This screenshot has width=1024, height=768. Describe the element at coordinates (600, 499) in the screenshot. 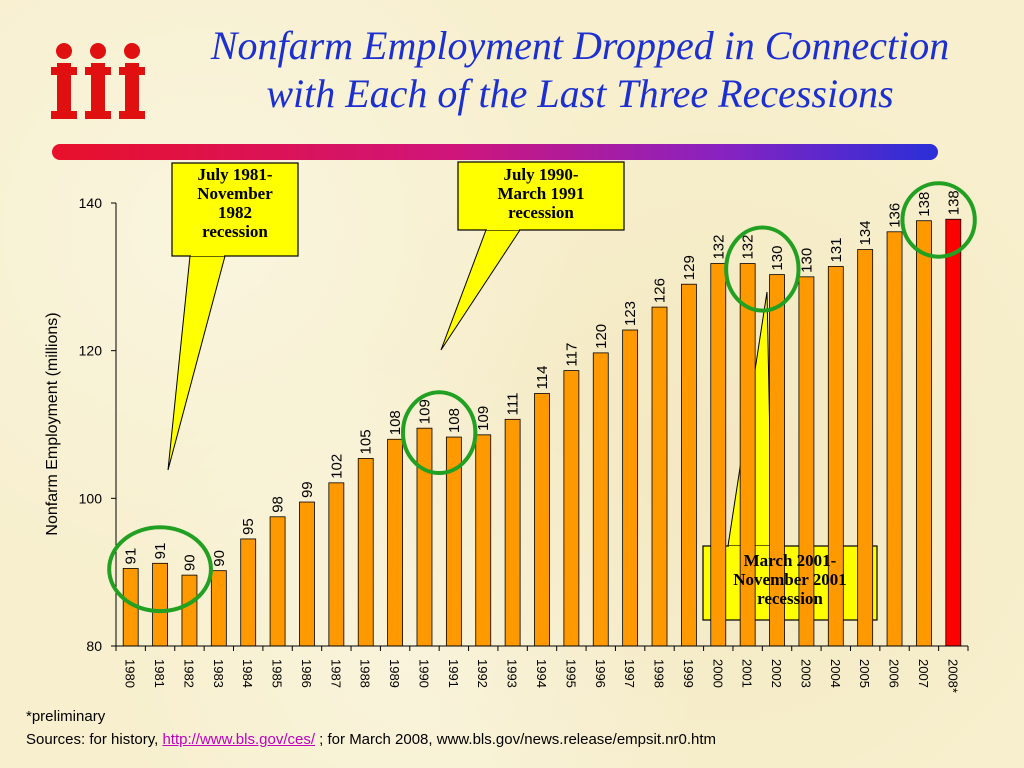

I see `bar-1996` at that location.